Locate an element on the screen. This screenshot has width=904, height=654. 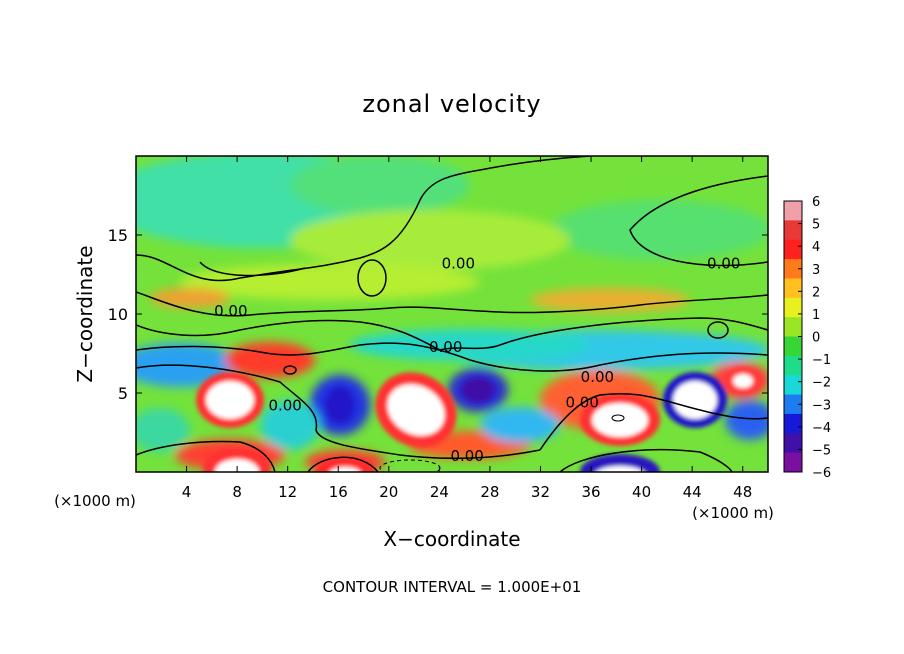
colorbar-tick-label: 5 is located at coordinates (816, 225).